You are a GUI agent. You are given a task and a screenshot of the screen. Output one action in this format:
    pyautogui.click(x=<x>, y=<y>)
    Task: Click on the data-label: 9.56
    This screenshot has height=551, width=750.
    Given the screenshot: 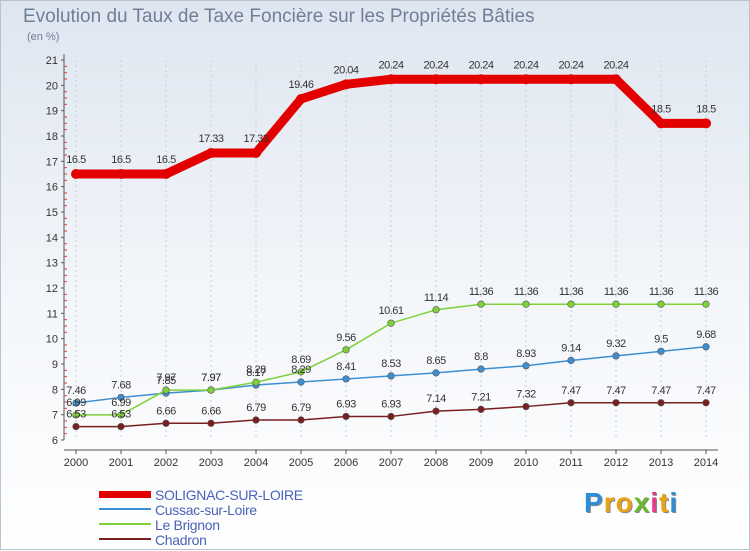 What is the action you would take?
    pyautogui.click(x=346, y=338)
    